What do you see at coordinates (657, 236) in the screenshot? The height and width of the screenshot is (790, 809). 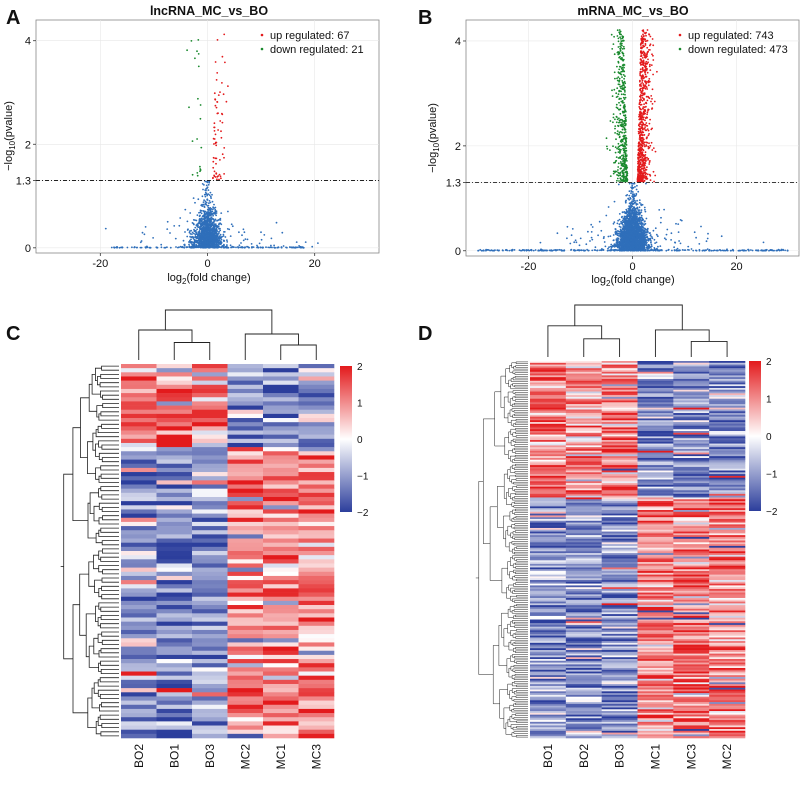 I see `point-b-1927` at bounding box center [657, 236].